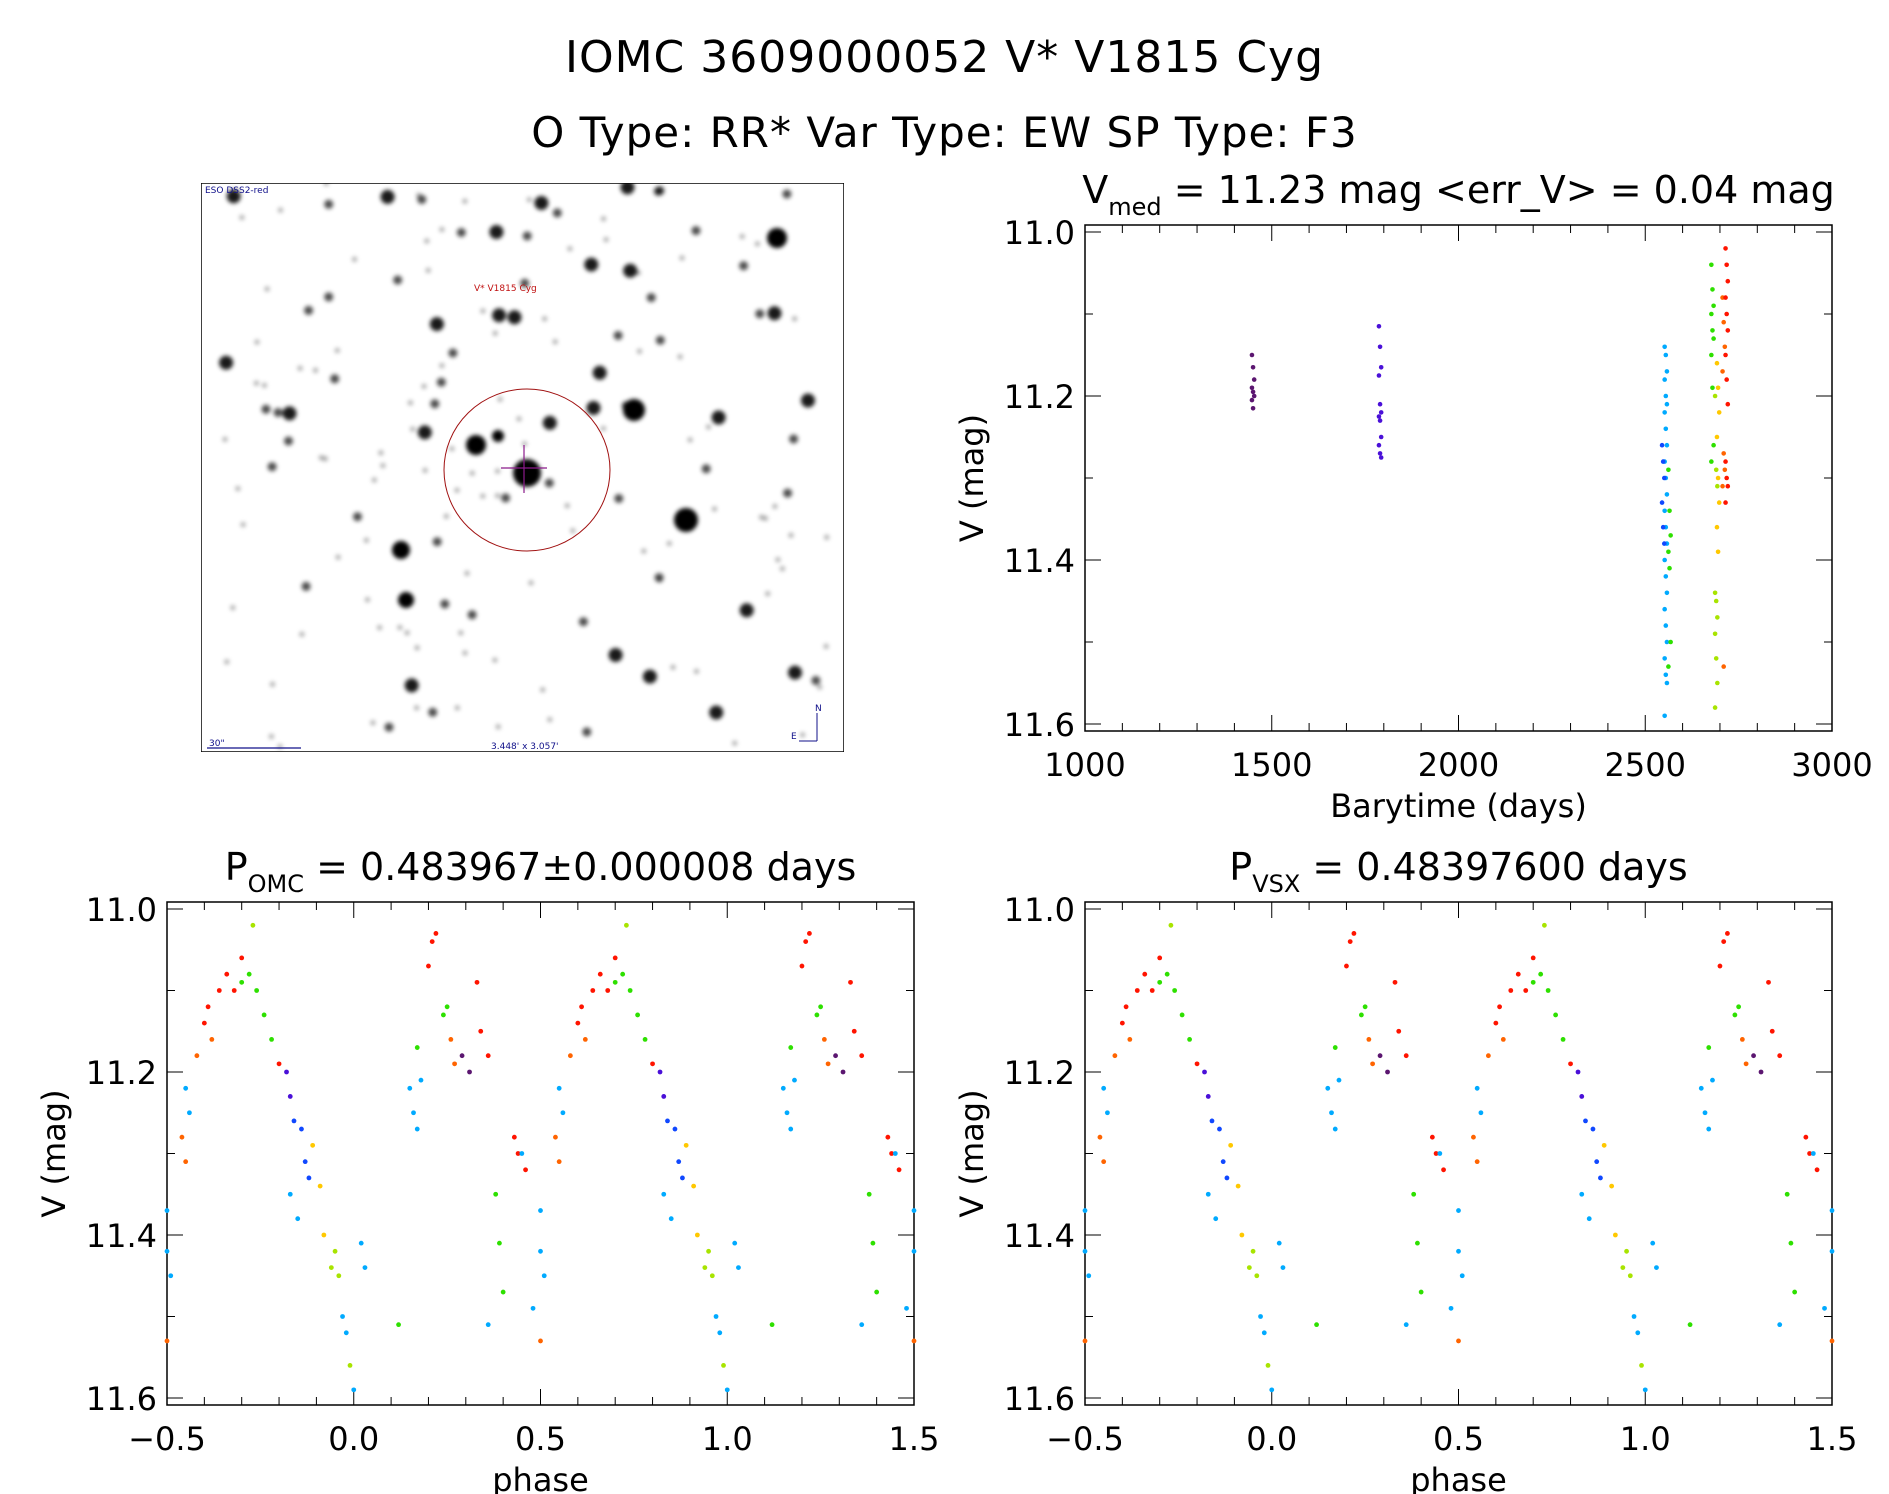  Describe the element at coordinates (1085, 1439) in the screenshot. I see `x-tick-label: −0.5` at that location.